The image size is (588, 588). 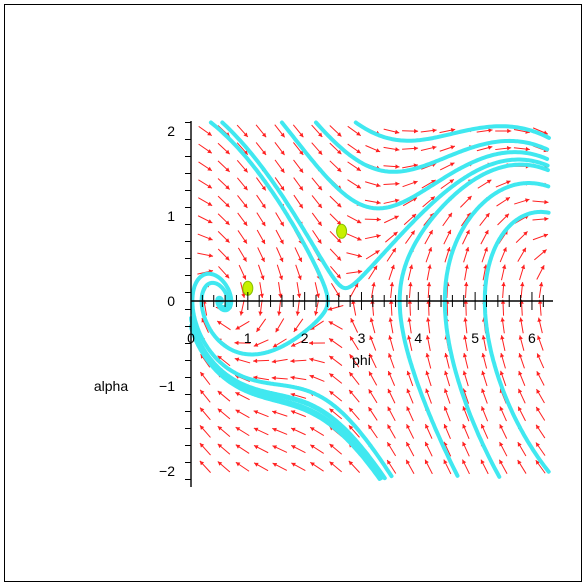 What do you see at coordinates (361, 360) in the screenshot?
I see `x-axis-label: phi` at bounding box center [361, 360].